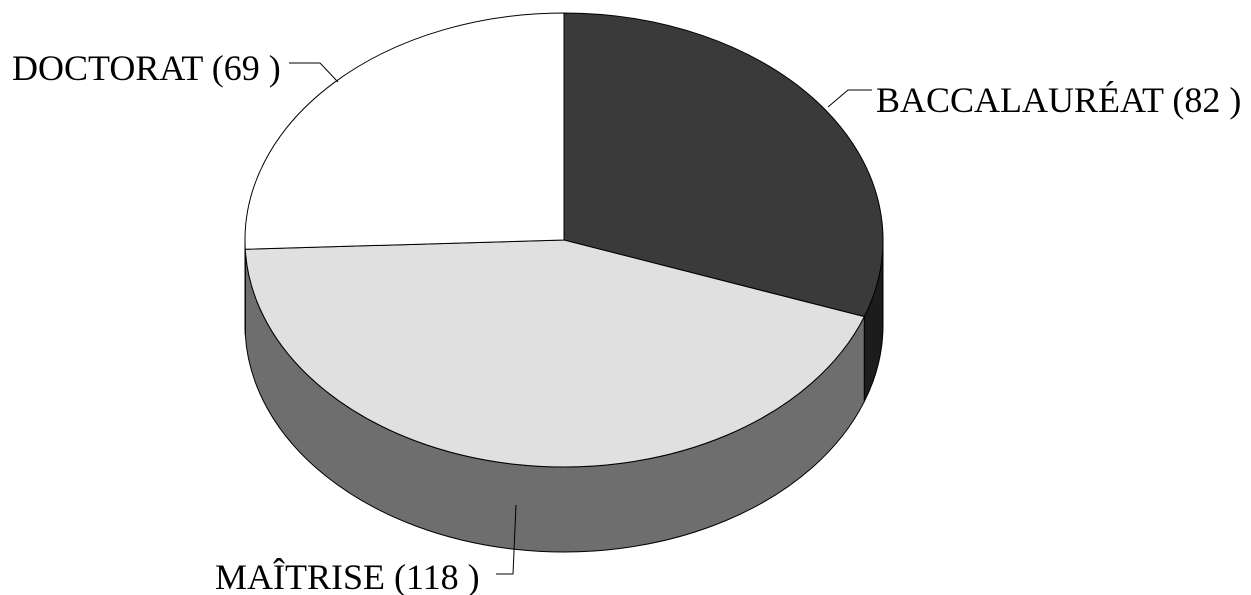  What do you see at coordinates (314, 72) in the screenshot?
I see `leader-line-doctorat` at bounding box center [314, 72].